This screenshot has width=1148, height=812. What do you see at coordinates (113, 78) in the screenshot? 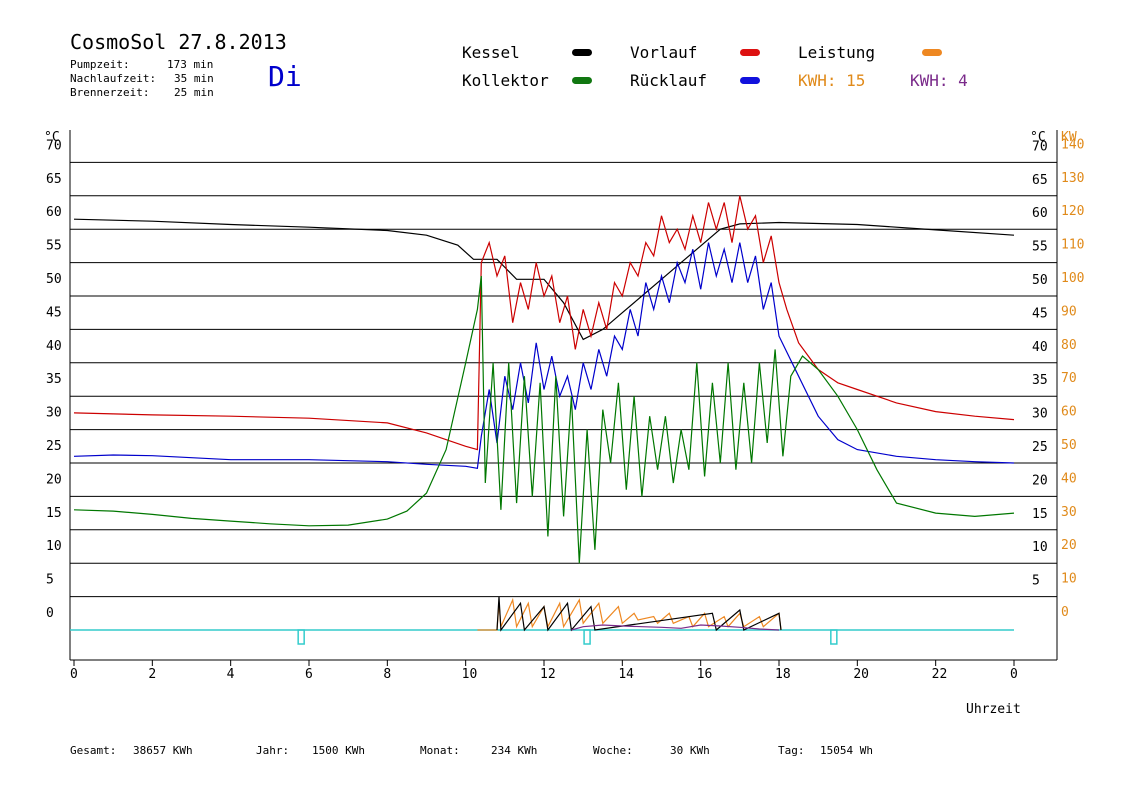
I see `nachlaufzeit-label: Nachlaufzeit:` at bounding box center [113, 78].